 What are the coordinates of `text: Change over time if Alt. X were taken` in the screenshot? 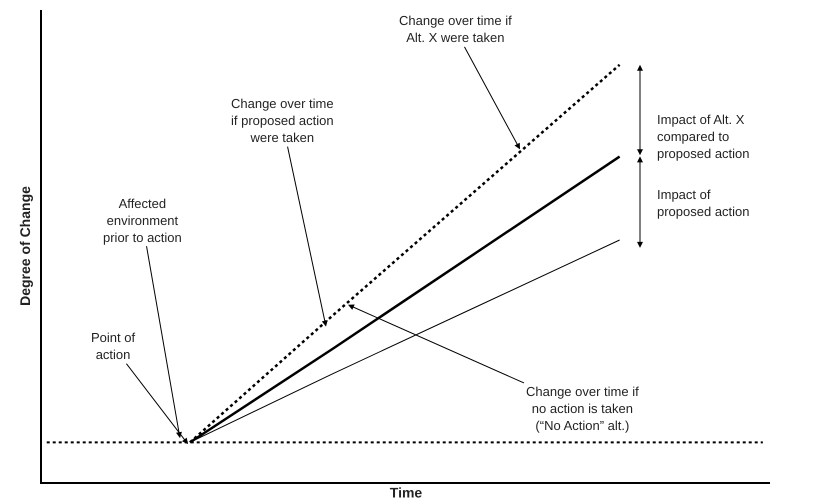 It's located at (455, 29).